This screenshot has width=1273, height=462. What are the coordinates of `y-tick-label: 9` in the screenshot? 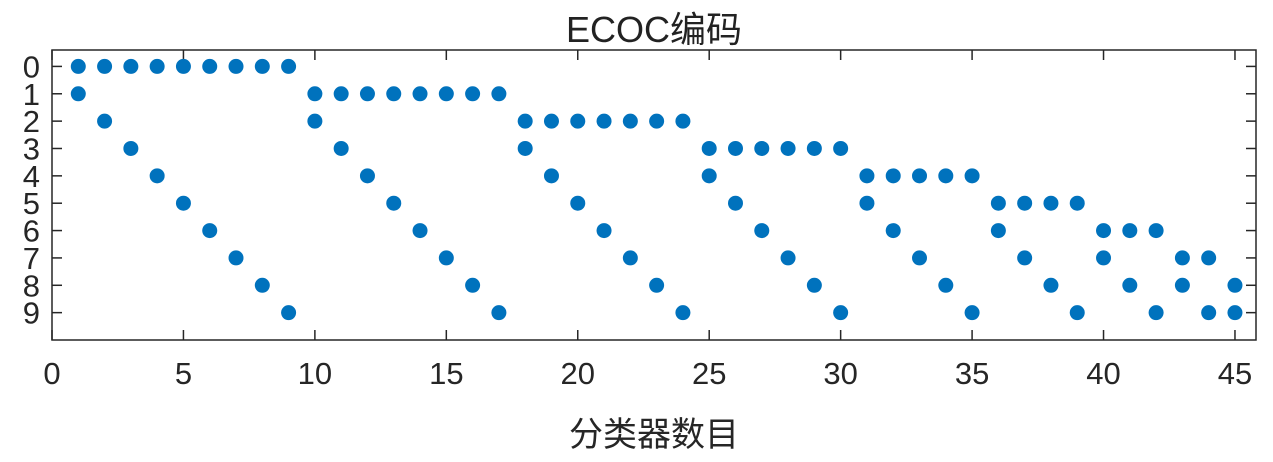 It's located at (31, 313).